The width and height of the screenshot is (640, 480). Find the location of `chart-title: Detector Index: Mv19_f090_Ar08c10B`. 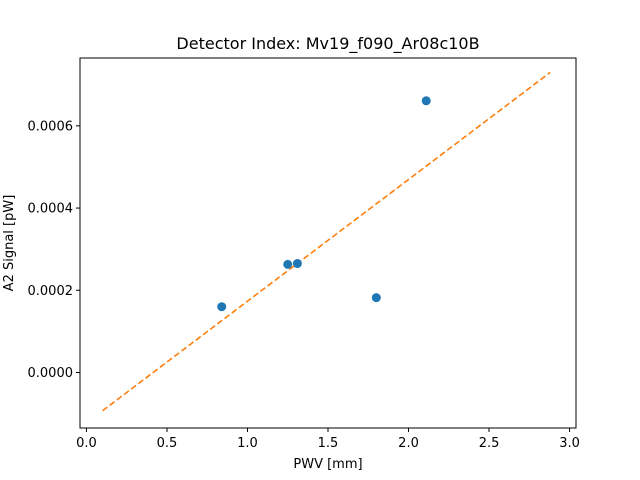

chart-title: Detector Index: Mv19_f090_Ar08c10B is located at coordinates (327, 44).